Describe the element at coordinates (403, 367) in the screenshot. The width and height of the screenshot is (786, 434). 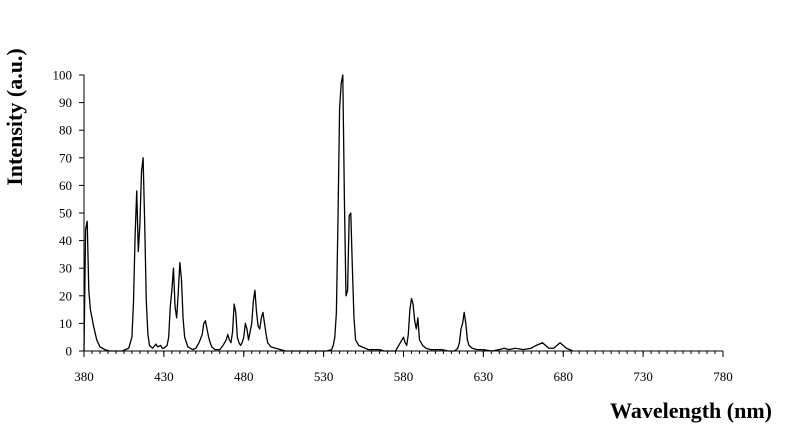
I see `x-axis: 380 430 480 530 580 630 680 730 780` at that location.